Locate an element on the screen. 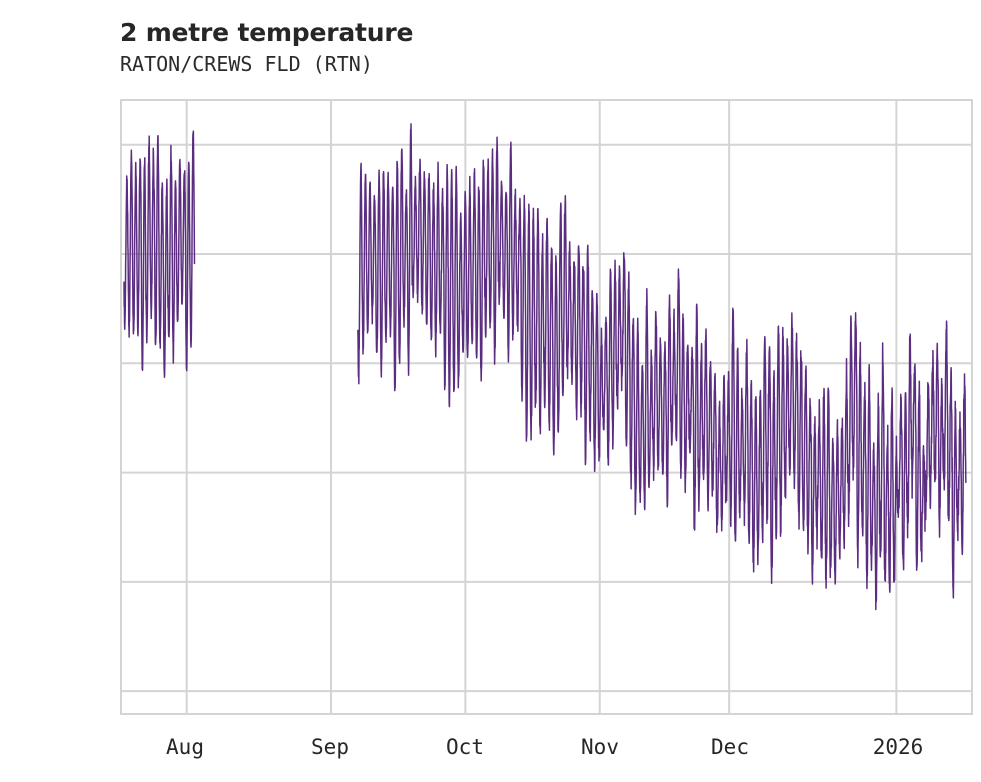 The width and height of the screenshot is (981, 782). x-tick-label: Aug is located at coordinates (185, 747).